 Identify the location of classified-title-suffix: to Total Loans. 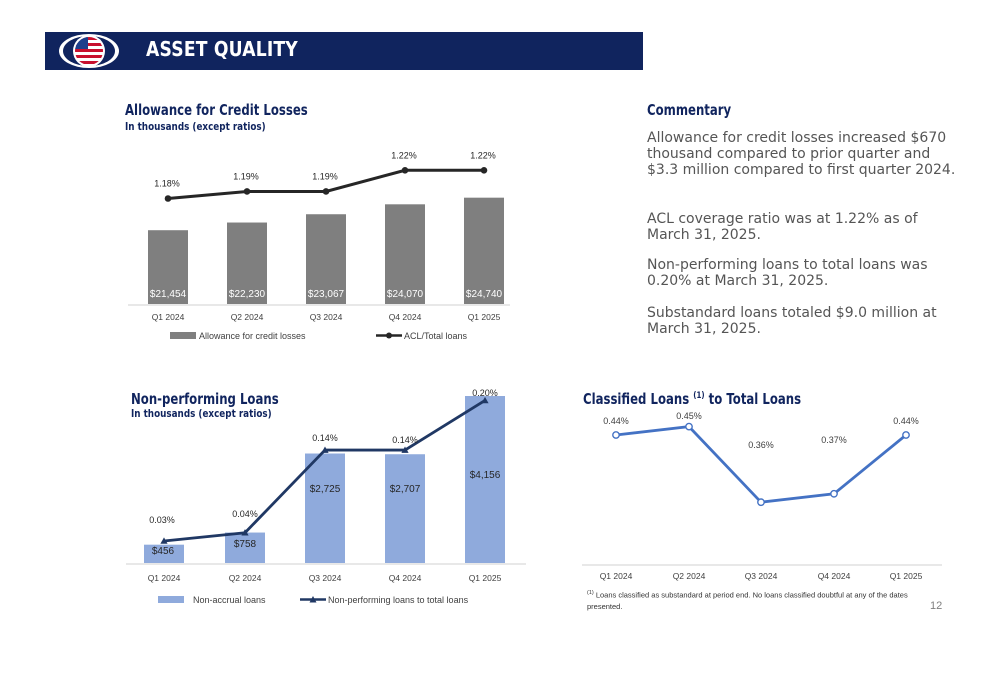
(755, 399).